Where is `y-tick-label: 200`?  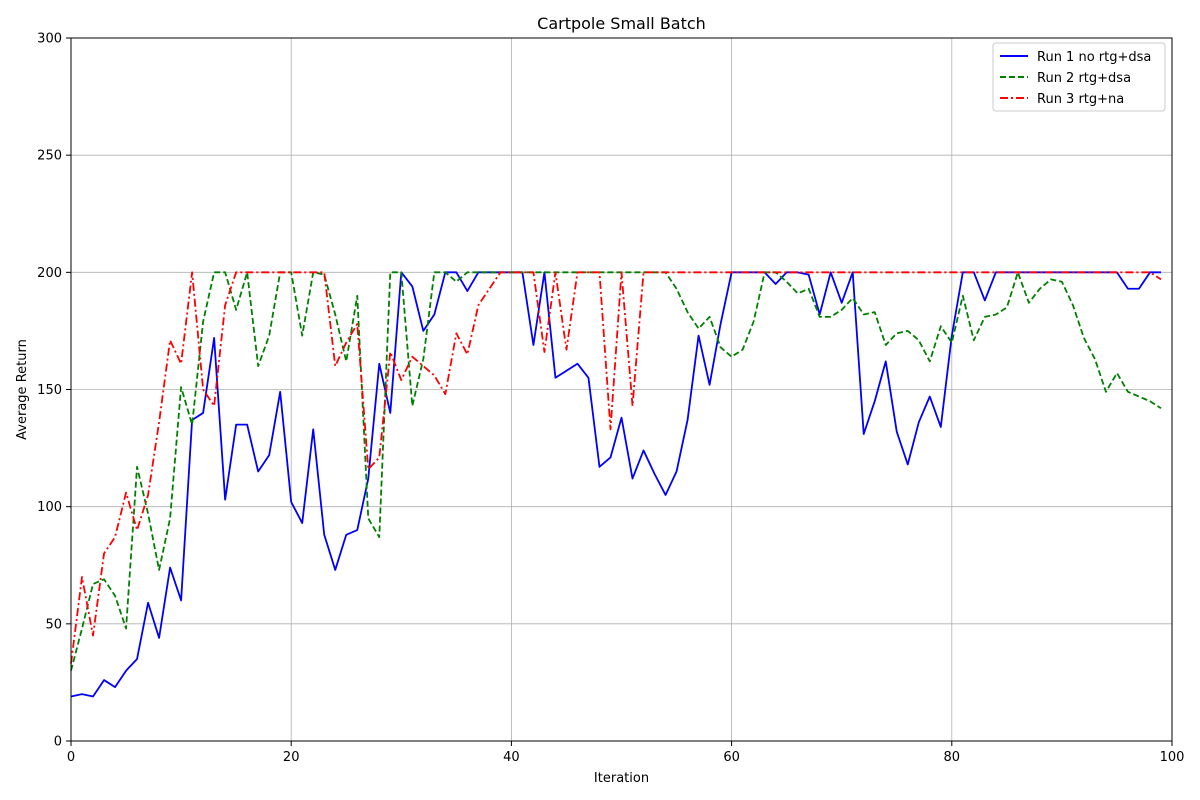
y-tick-label: 200 is located at coordinates (49, 273).